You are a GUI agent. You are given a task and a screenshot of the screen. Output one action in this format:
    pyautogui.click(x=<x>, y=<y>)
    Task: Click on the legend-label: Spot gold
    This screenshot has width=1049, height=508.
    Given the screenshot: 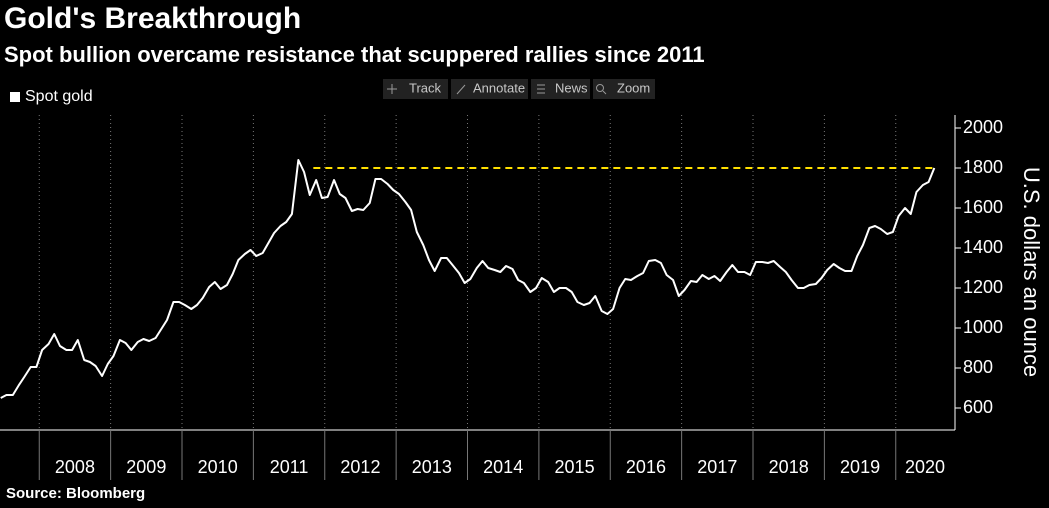 What is the action you would take?
    pyautogui.click(x=59, y=96)
    